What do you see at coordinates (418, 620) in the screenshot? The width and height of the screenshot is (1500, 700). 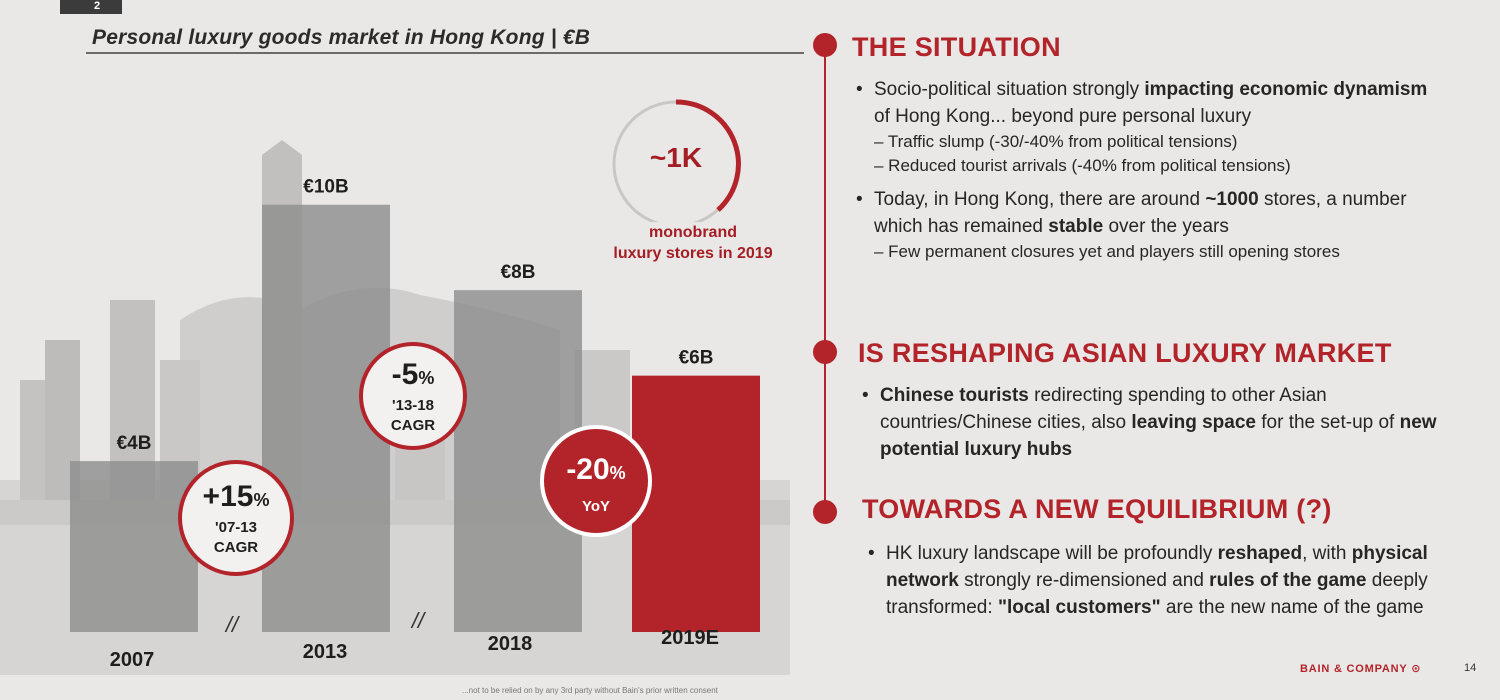 I see `axis-break-2: //` at bounding box center [418, 620].